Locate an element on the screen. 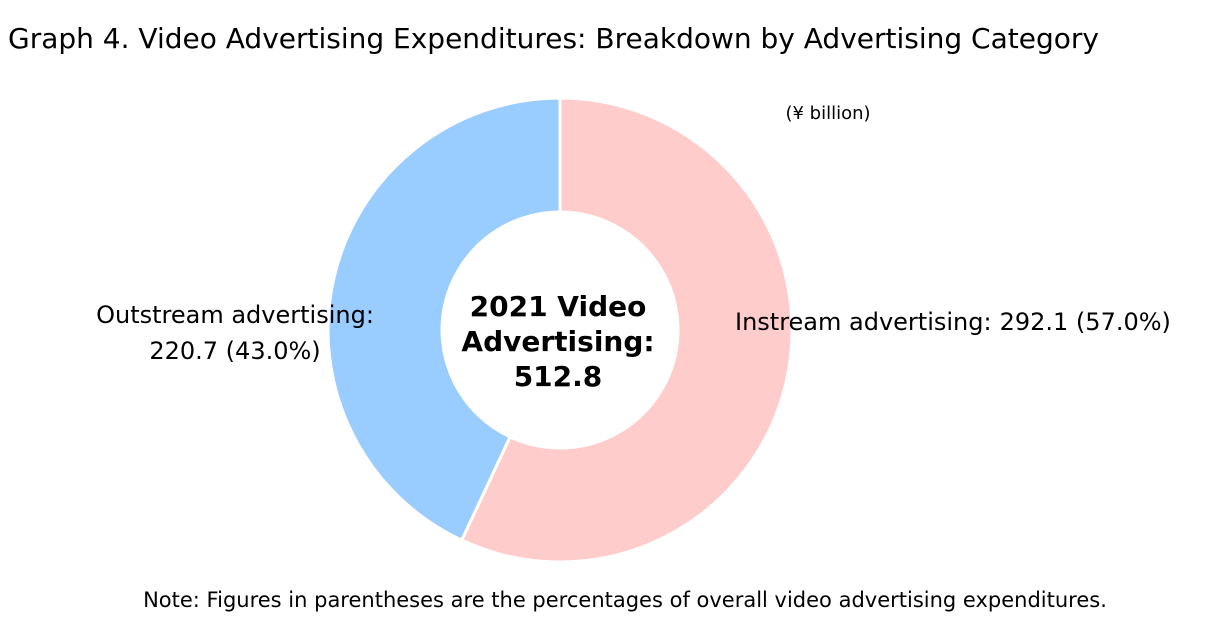  center-label: Advertising: is located at coordinates (557, 341).